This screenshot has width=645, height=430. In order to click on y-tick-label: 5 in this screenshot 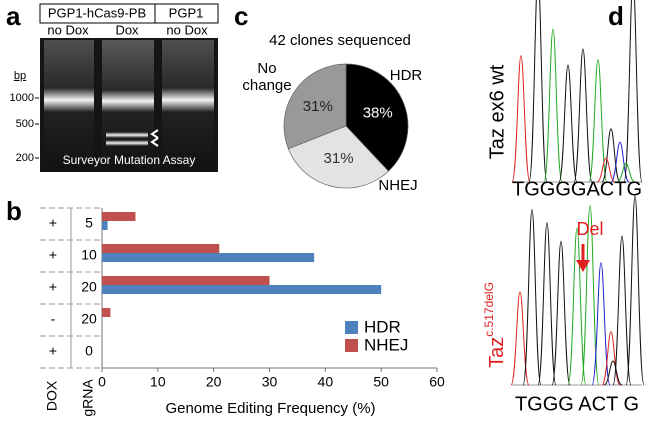, I will do `click(89, 223)`.